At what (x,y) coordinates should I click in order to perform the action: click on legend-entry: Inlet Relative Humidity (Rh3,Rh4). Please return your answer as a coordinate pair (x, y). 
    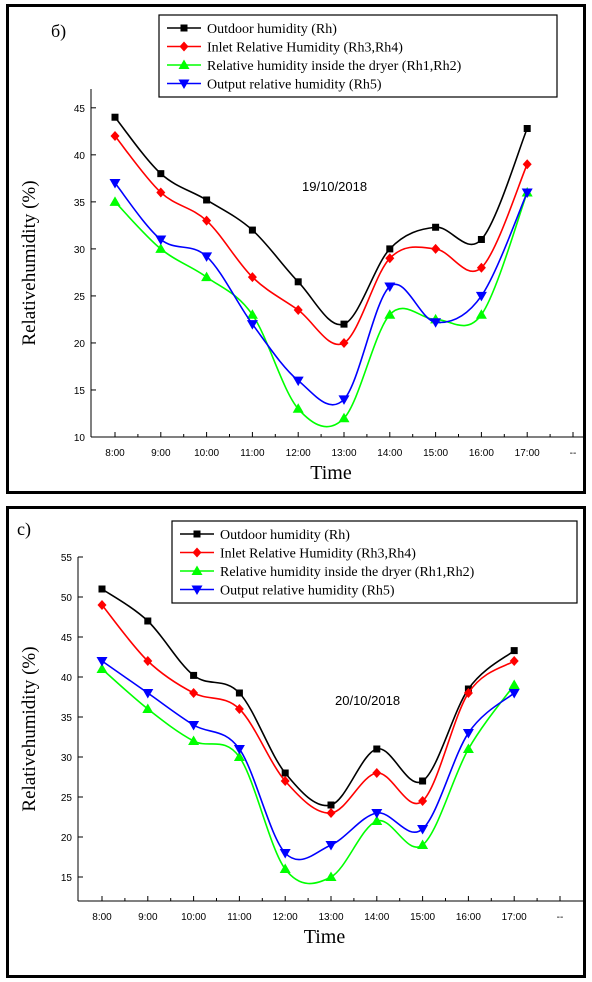
    Looking at the image, I should click on (318, 554).